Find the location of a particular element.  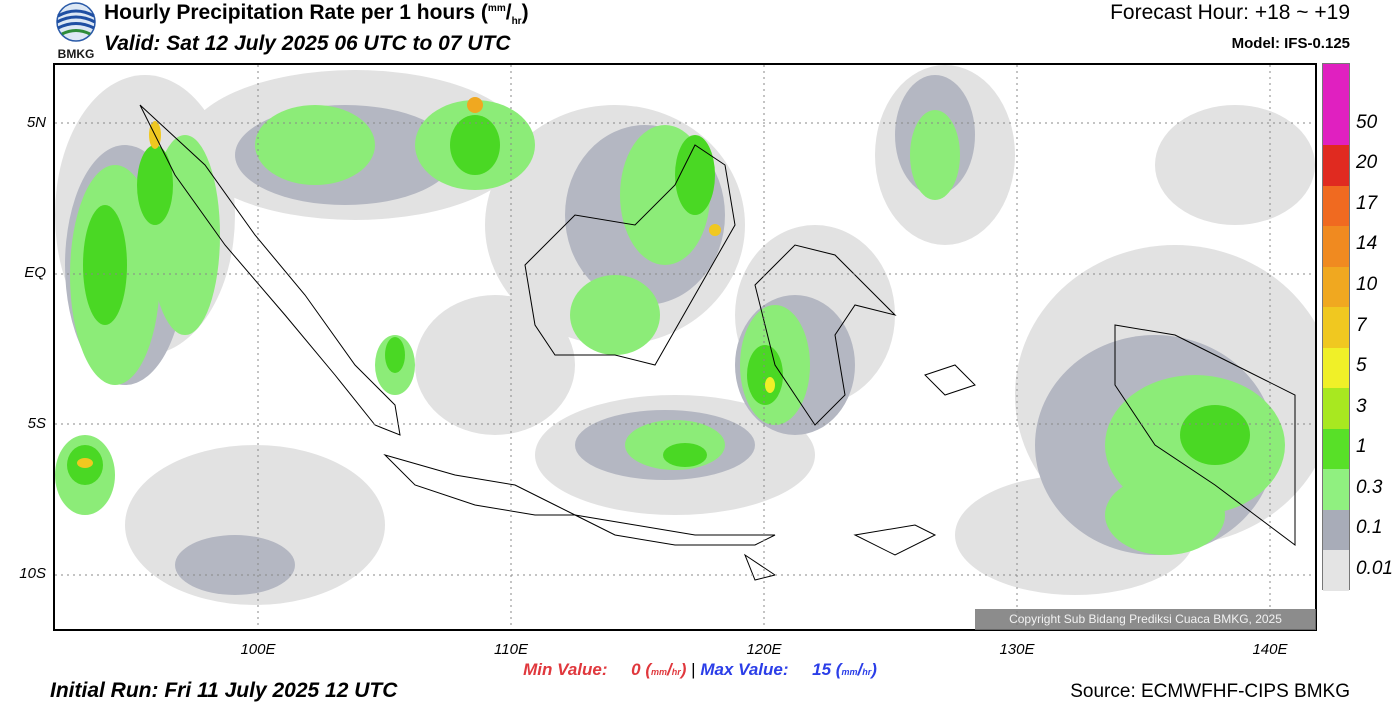

colorbar-label: 3 is located at coordinates (1361, 406).